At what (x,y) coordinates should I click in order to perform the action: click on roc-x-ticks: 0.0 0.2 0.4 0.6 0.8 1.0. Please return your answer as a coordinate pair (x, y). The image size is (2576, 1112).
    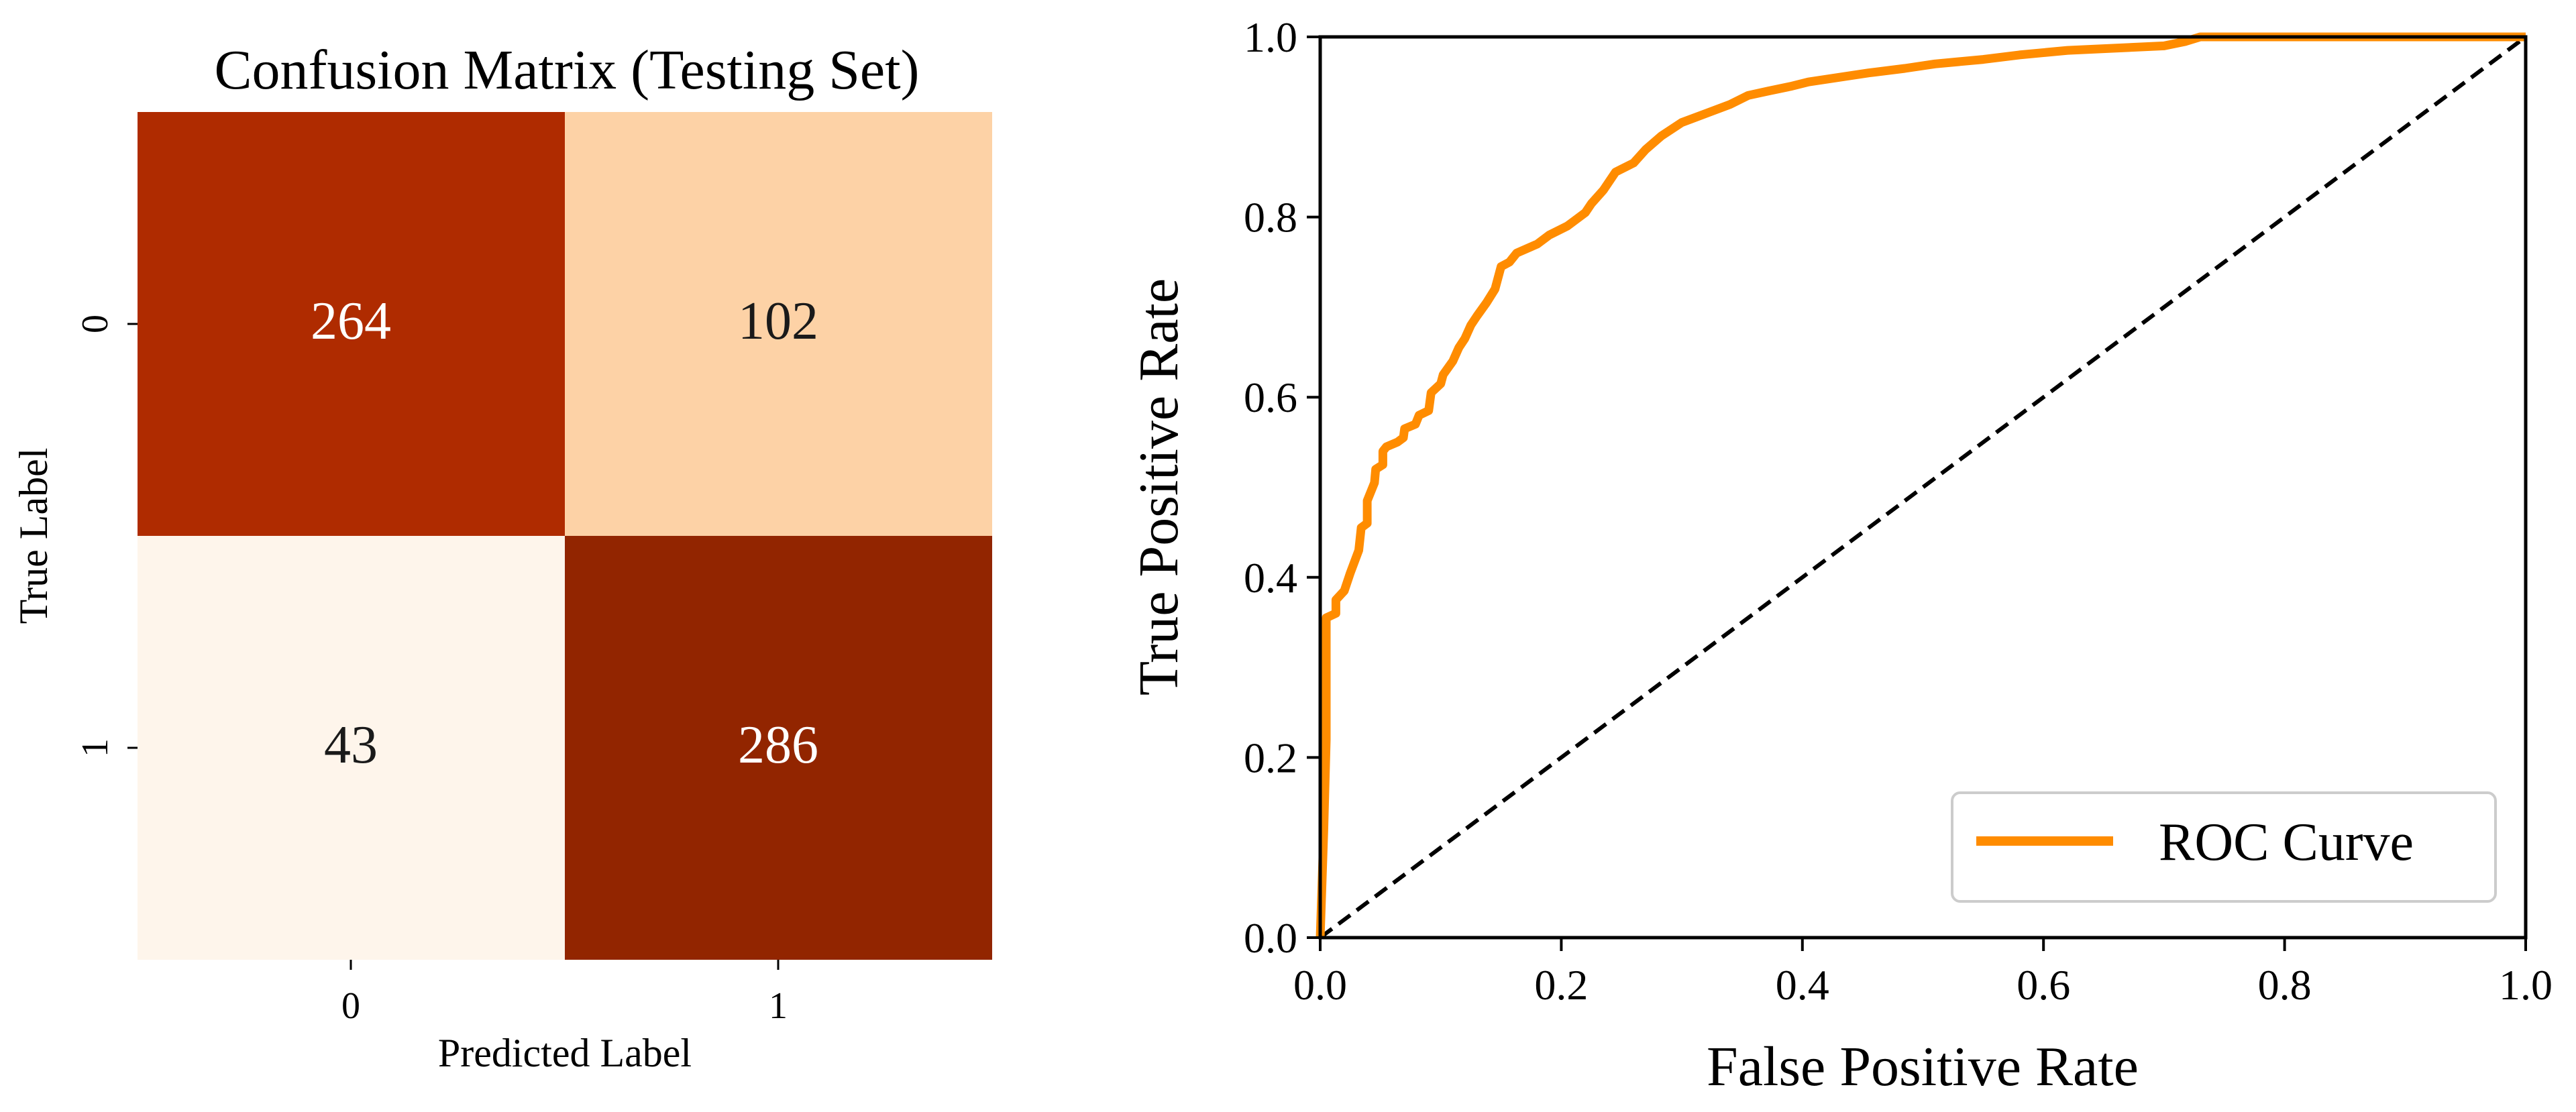
    Looking at the image, I should click on (1923, 973).